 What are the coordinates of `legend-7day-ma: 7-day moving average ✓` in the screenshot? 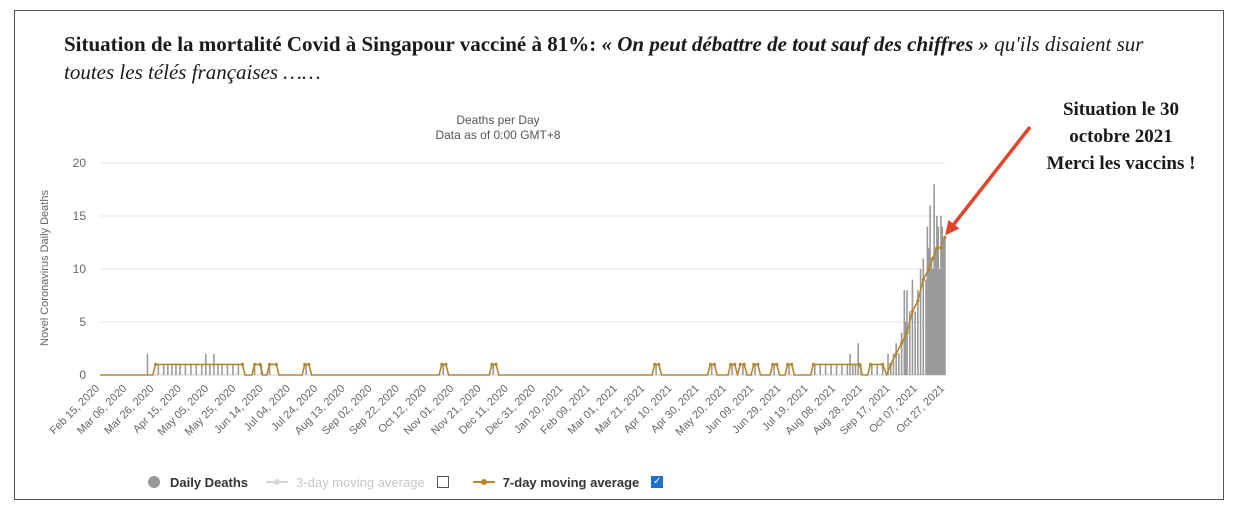 It's located at (571, 482).